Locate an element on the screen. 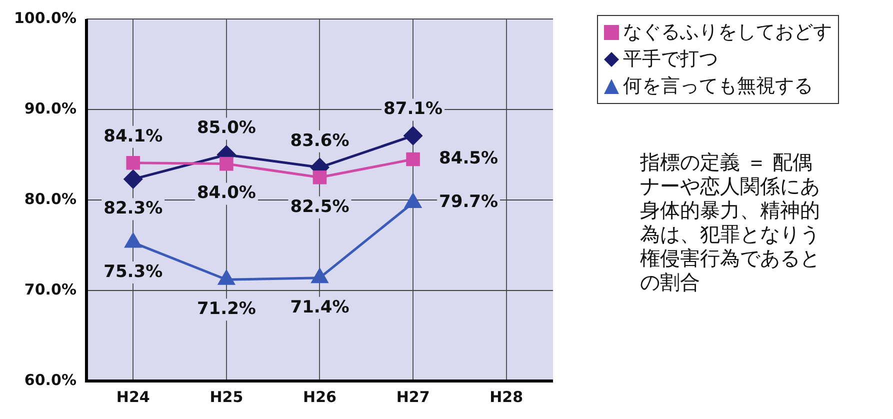 Image resolution: width=893 pixels, height=419 pixels. data-label: 85.0% is located at coordinates (226, 128).